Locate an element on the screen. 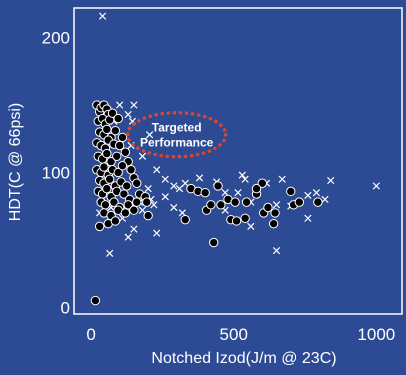 The height and width of the screenshot is (375, 406). x-tick-label: 0 is located at coordinates (90, 334).